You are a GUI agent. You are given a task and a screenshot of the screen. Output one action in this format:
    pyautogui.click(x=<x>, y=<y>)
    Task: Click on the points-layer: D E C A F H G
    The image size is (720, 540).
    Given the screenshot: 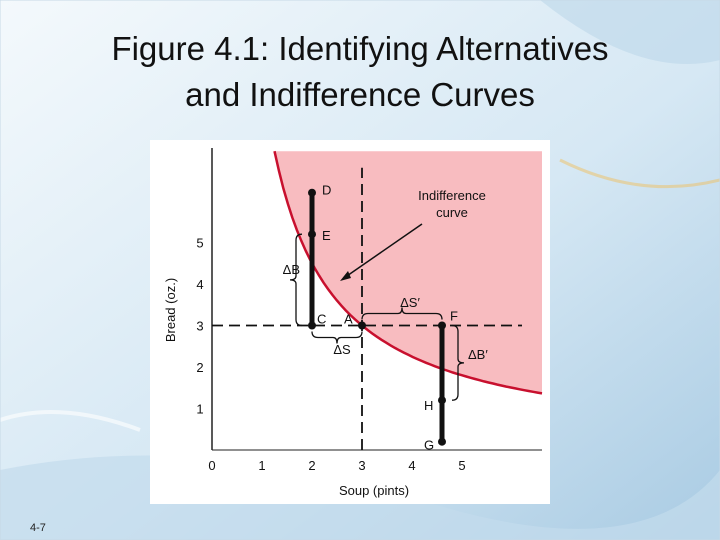 What is the action you would take?
    pyautogui.click(x=383, y=318)
    